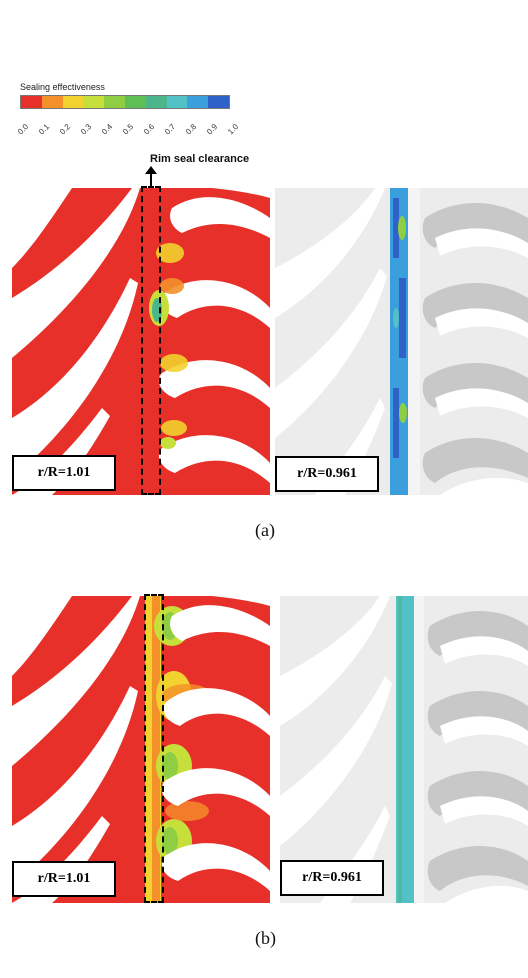 The height and width of the screenshot is (978, 528). I want to click on colorbar, so click(125, 102).